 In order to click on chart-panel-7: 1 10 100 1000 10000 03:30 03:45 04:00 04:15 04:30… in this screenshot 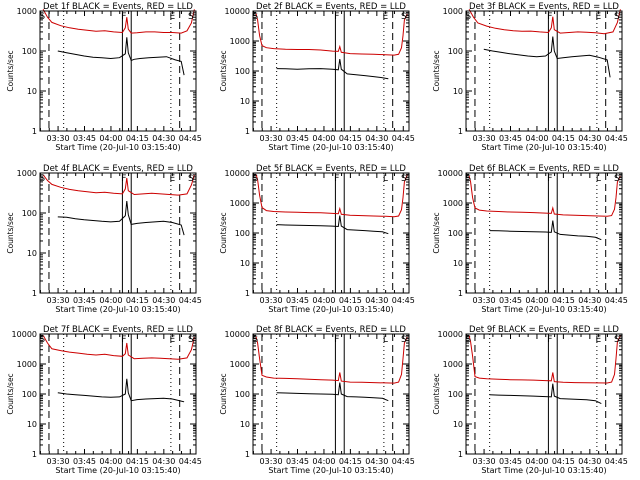, I will do `click(104, 400)`.